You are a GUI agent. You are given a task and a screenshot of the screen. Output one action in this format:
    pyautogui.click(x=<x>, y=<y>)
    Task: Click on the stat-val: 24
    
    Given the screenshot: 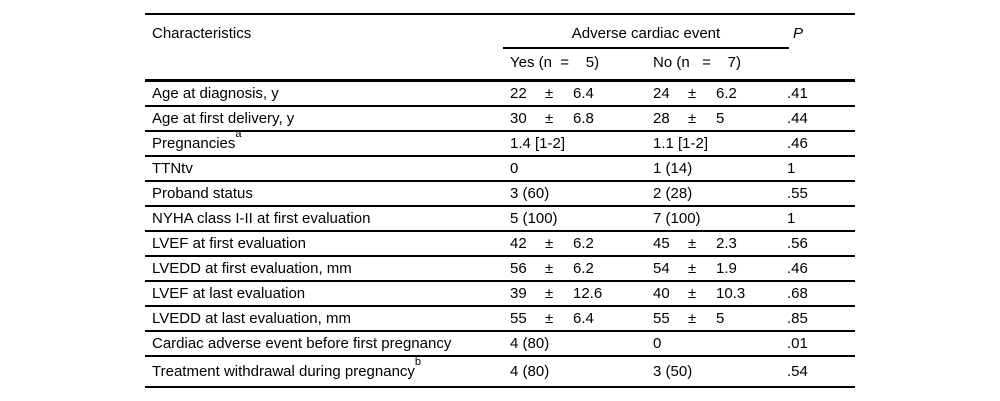 What is the action you would take?
    pyautogui.click(x=661, y=93)
    